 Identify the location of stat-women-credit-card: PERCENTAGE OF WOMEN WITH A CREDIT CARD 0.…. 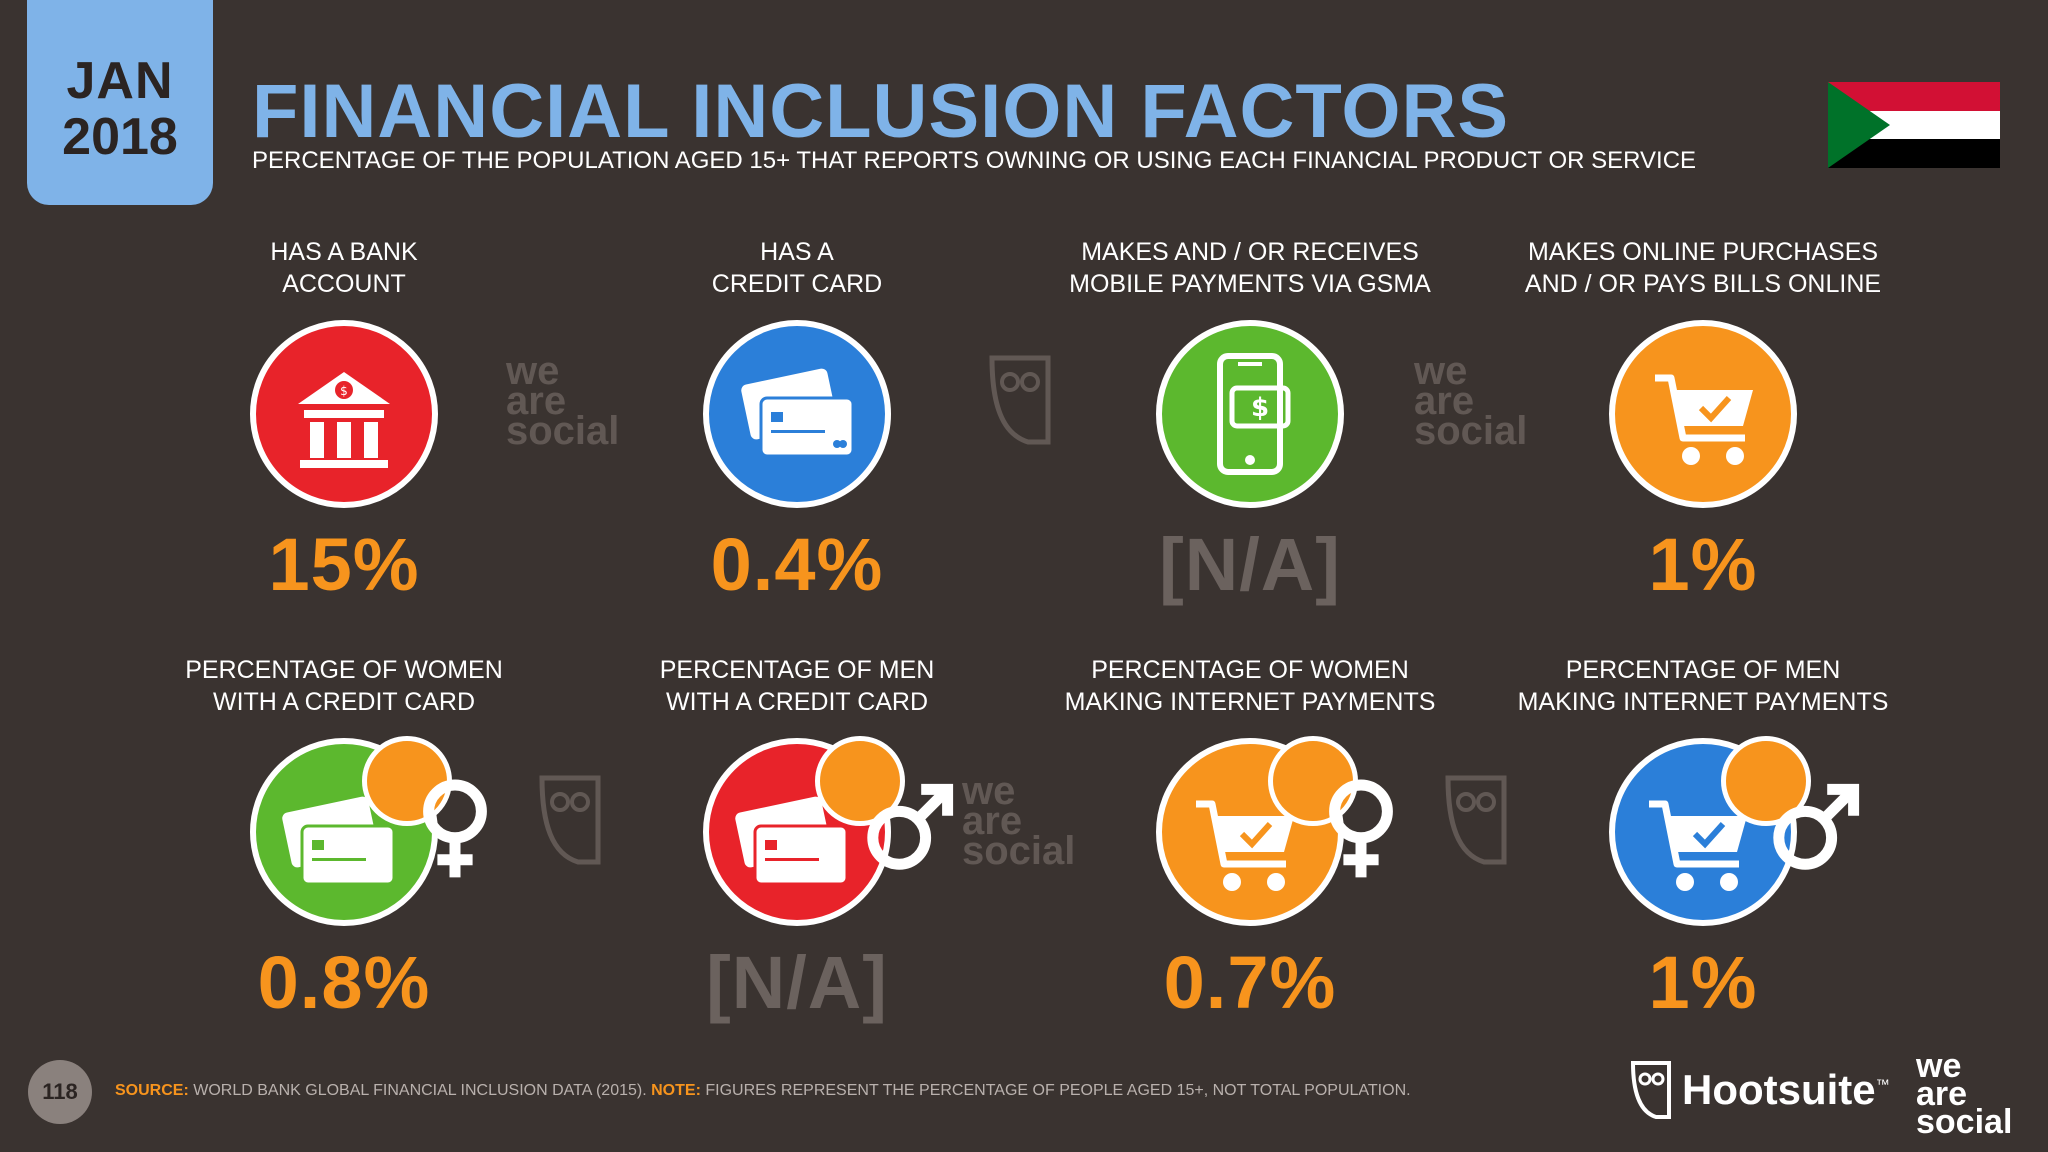
(344, 839).